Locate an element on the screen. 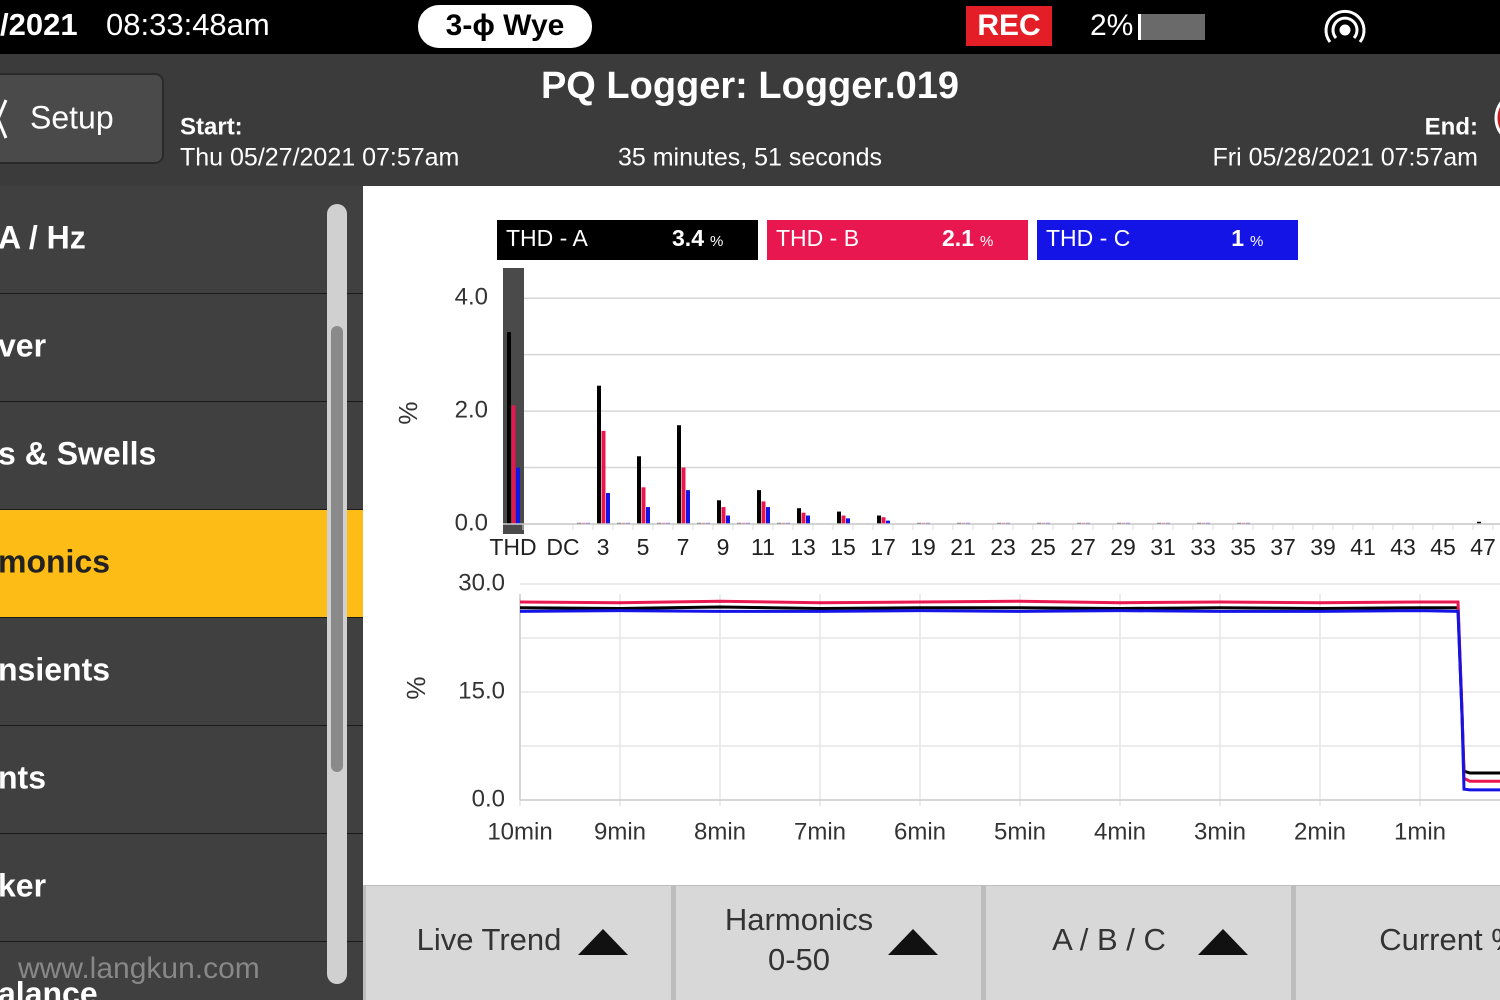 The width and height of the screenshot is (1500, 1000). header is located at coordinates (750, 120).